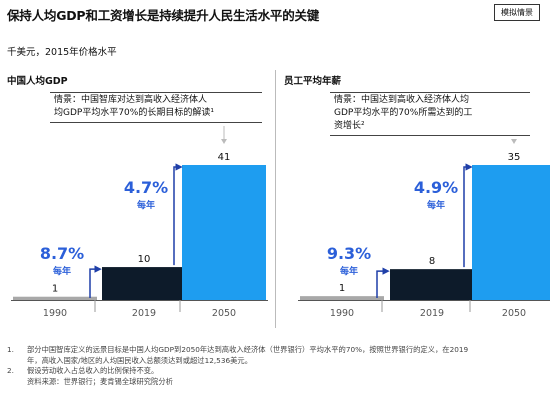 Image resolution: width=550 pixels, height=402 pixels. I want to click on gdp-growth-rate-1: 8.7%, so click(62, 253).